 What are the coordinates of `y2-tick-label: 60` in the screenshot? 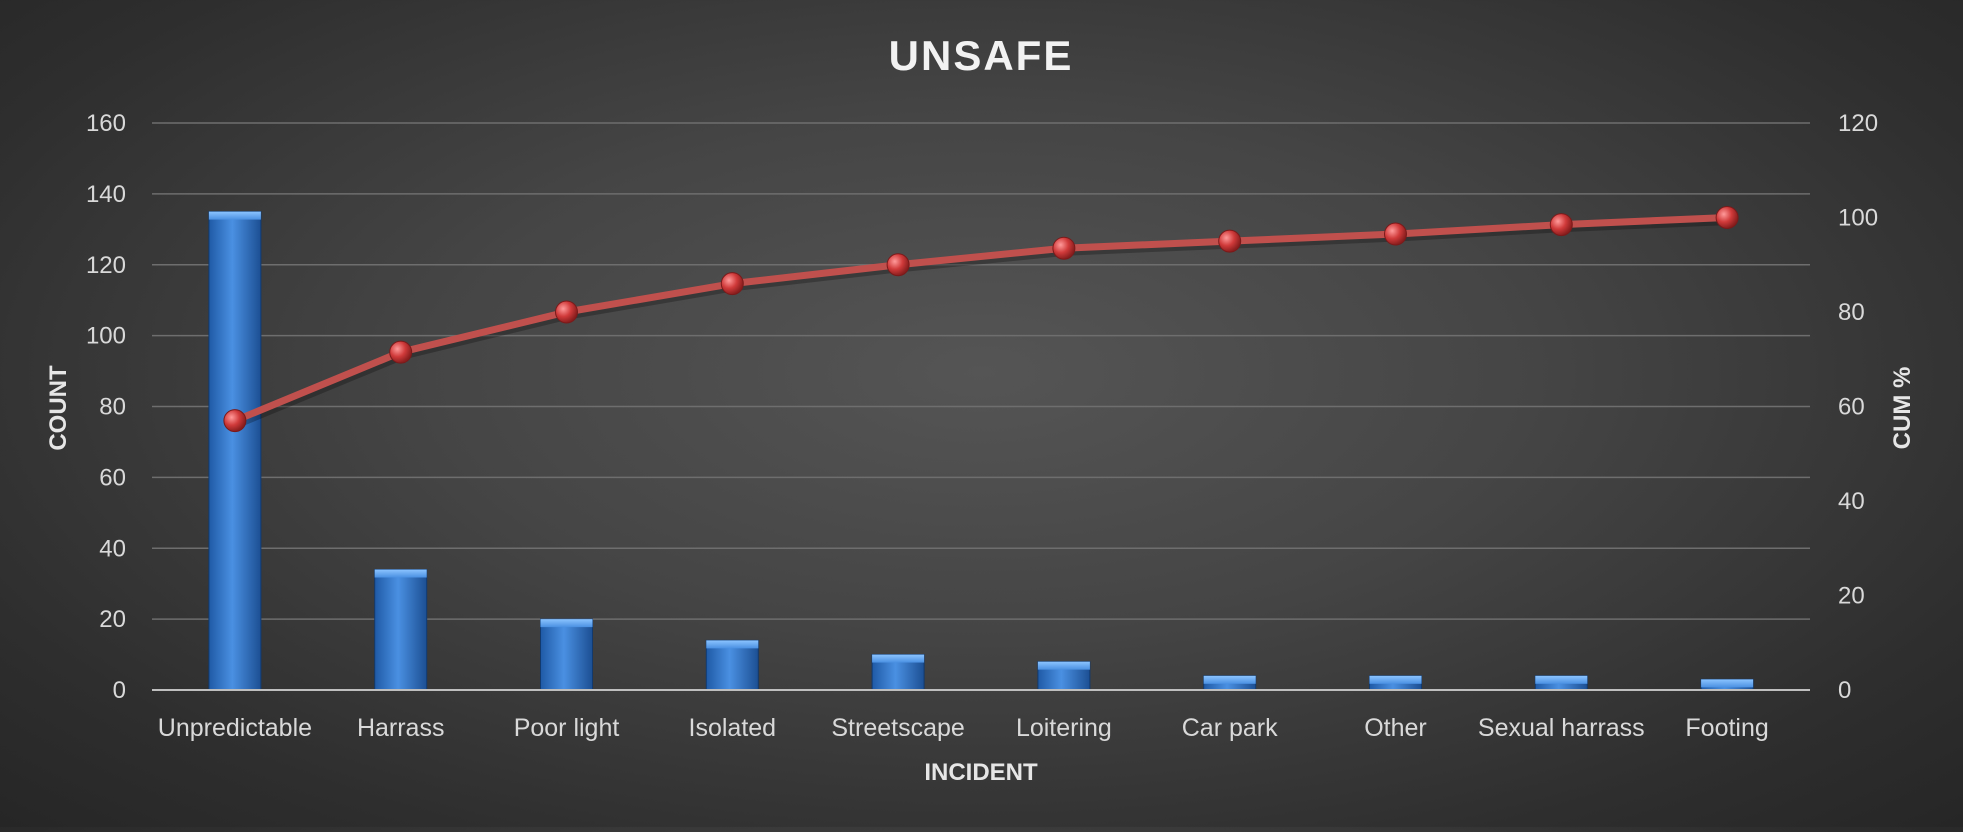 It's located at (1851, 407).